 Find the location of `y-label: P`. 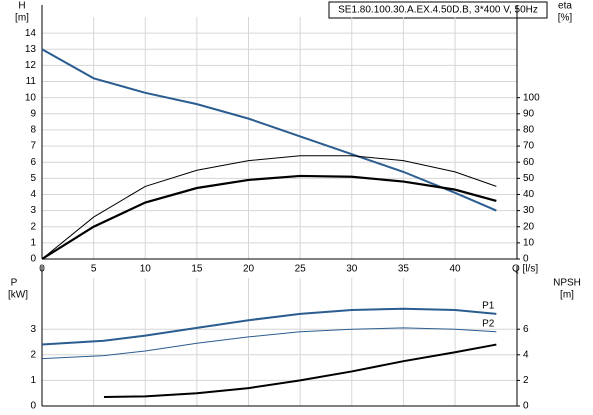

y-label: P is located at coordinates (14, 283).